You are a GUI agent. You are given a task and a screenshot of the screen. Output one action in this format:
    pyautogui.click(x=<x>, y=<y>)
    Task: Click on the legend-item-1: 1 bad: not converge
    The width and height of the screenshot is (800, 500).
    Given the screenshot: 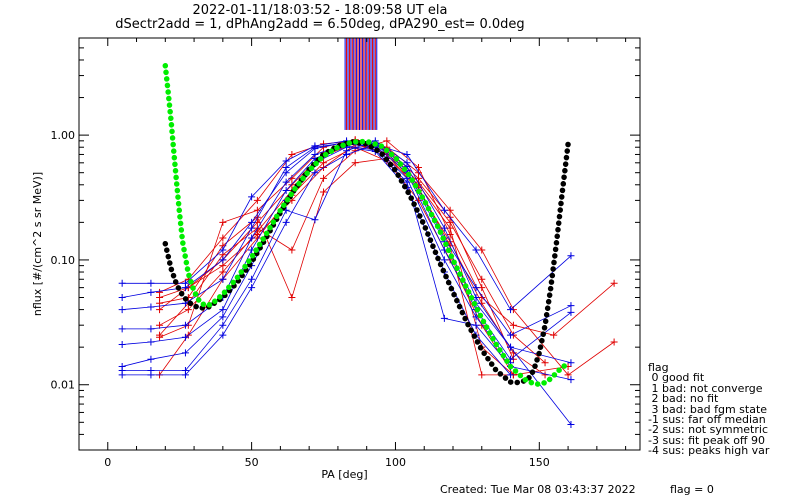 What is the action you would take?
    pyautogui.click(x=705, y=388)
    